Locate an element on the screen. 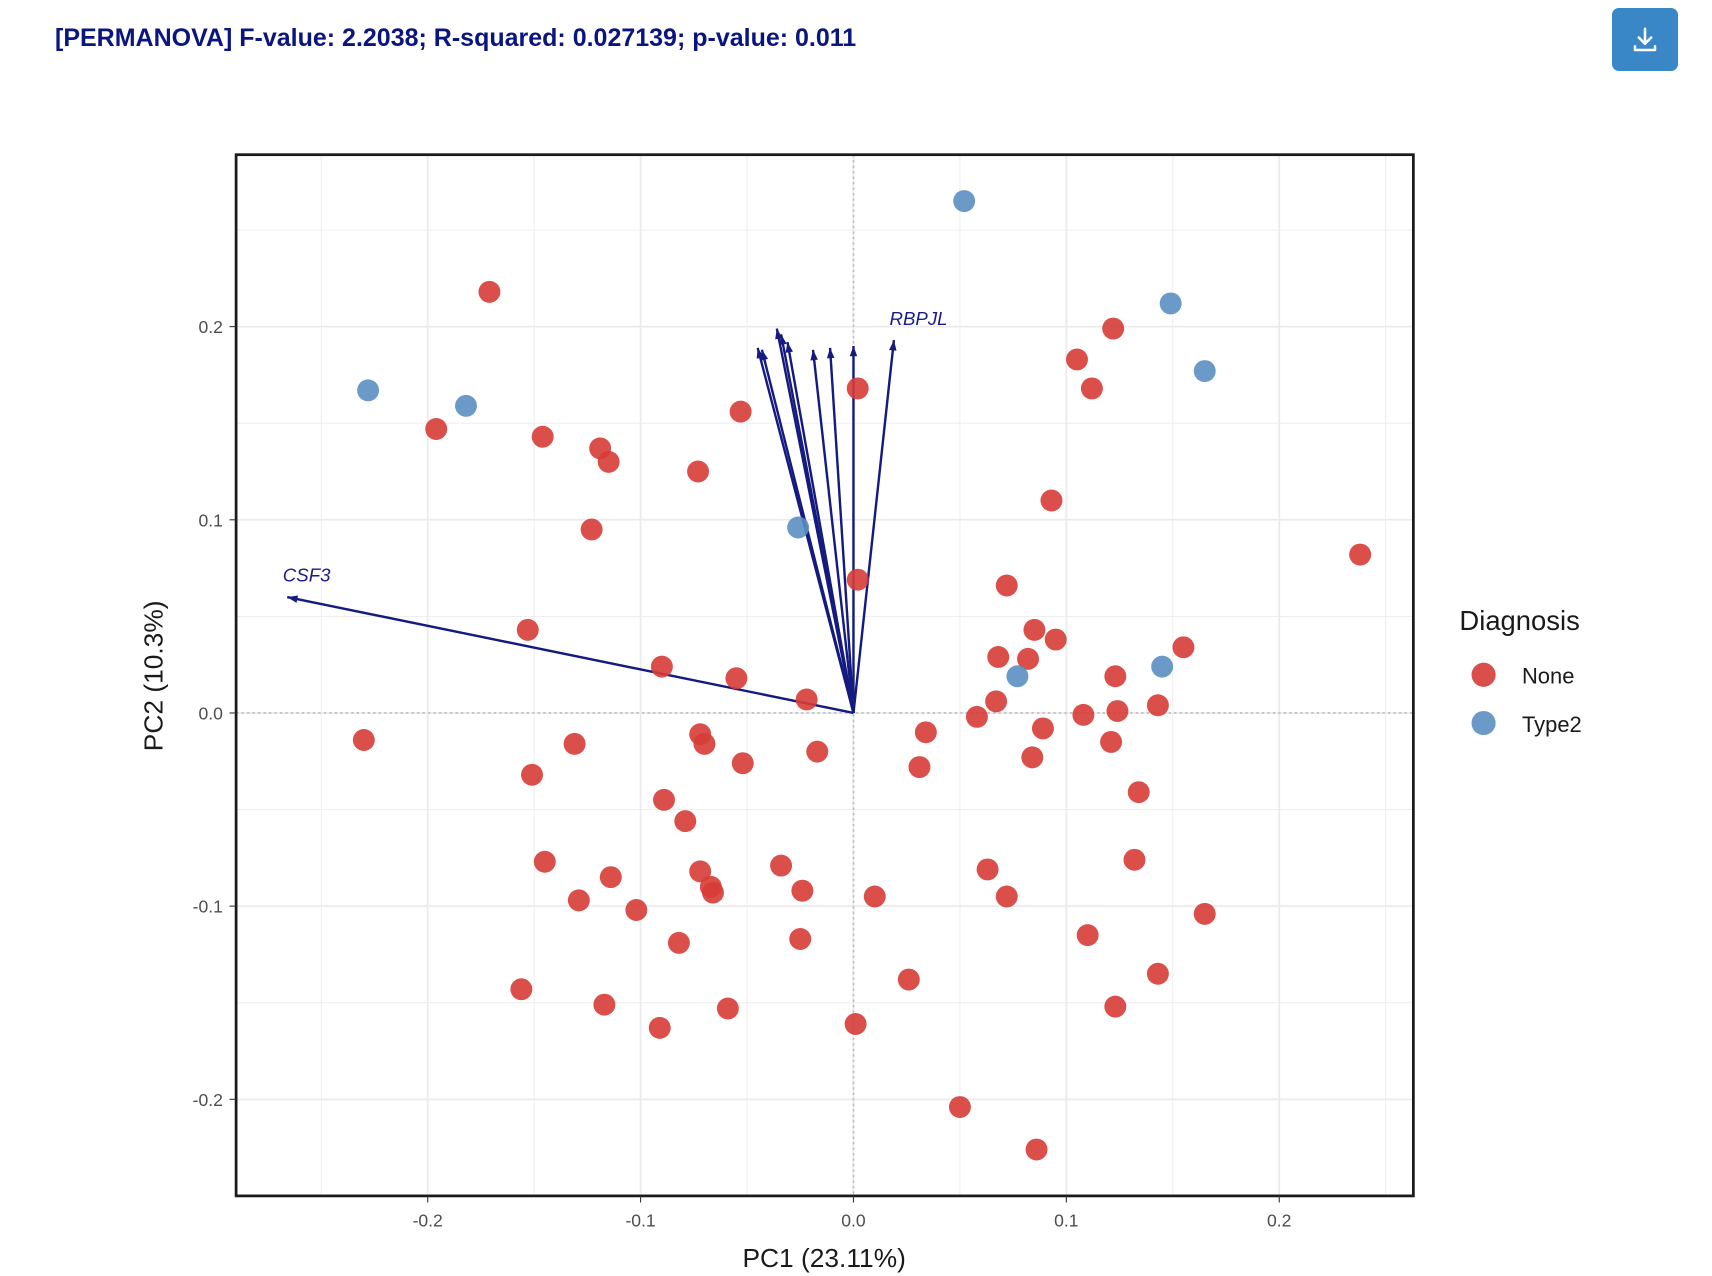 The height and width of the screenshot is (1276, 1712). y-tick-label: -0.1 is located at coordinates (208, 907).